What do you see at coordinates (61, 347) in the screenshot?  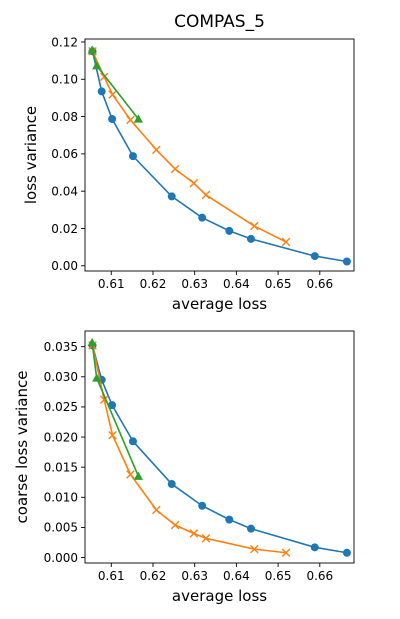 I see `y-tick-label: 0.035` at bounding box center [61, 347].